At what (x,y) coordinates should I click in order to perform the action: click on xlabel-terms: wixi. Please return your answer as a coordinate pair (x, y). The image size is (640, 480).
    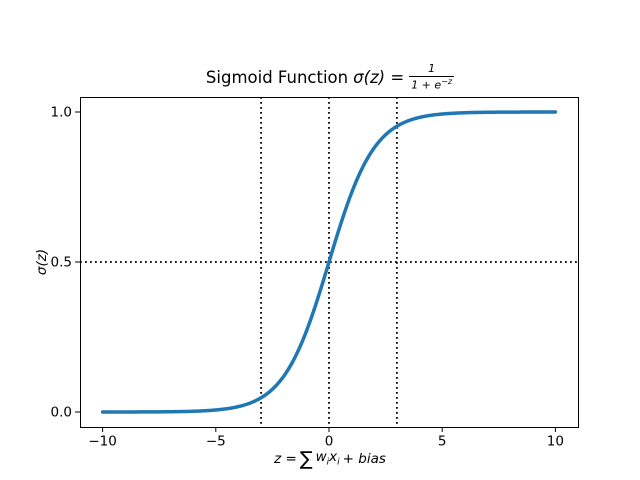
    Looking at the image, I should click on (328, 458).